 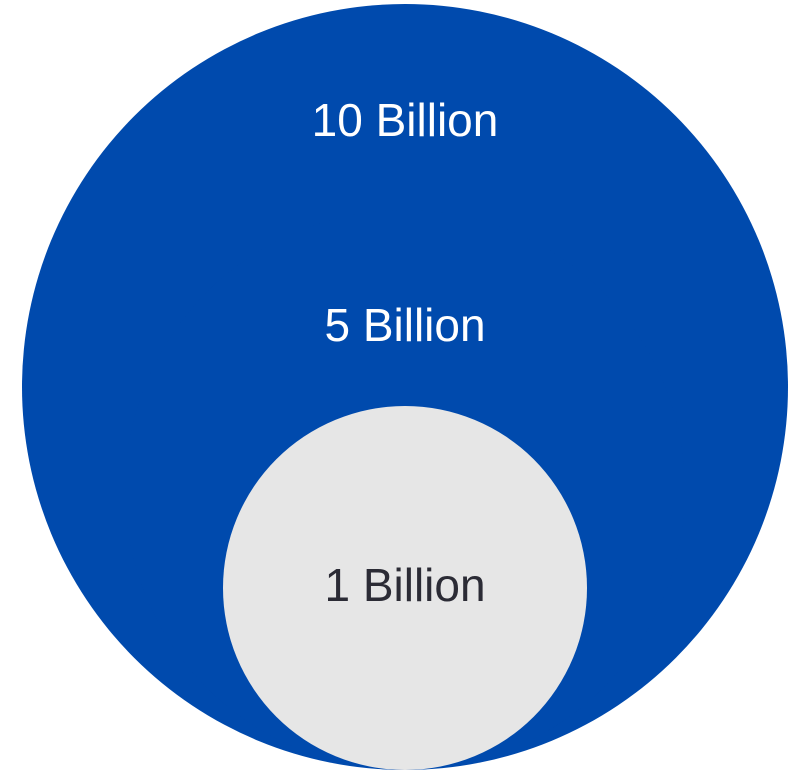 I want to click on label-1-billion: 1 Billion, so click(x=404, y=585).